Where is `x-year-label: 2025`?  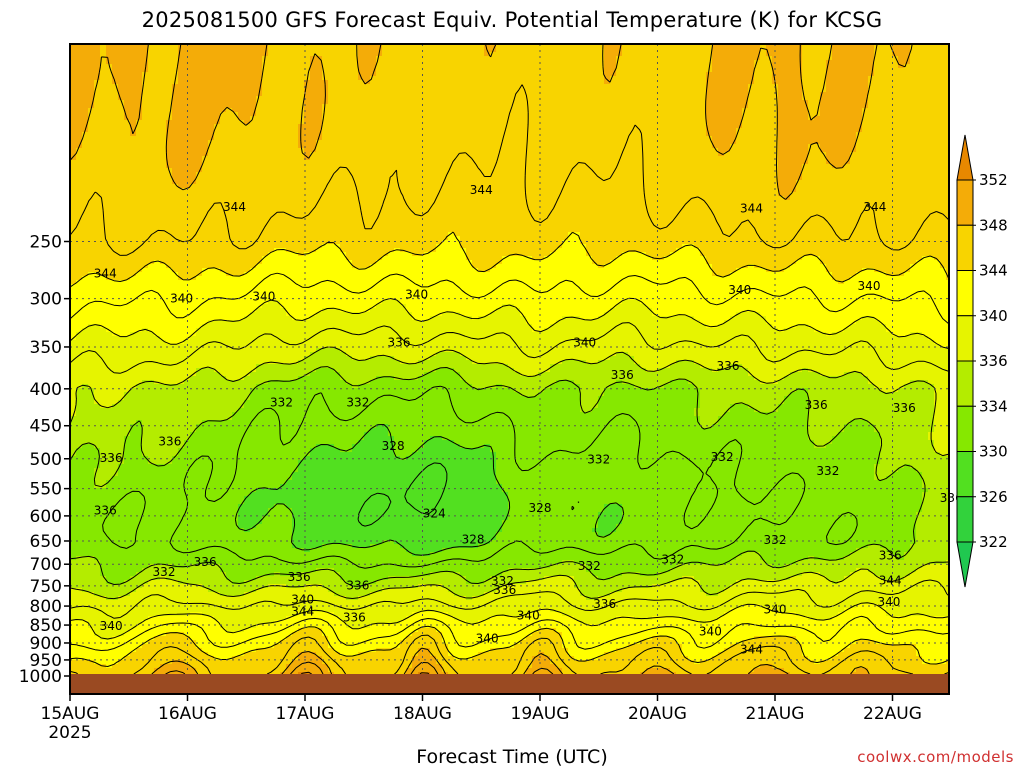
x-year-label: 2025 is located at coordinates (69, 733).